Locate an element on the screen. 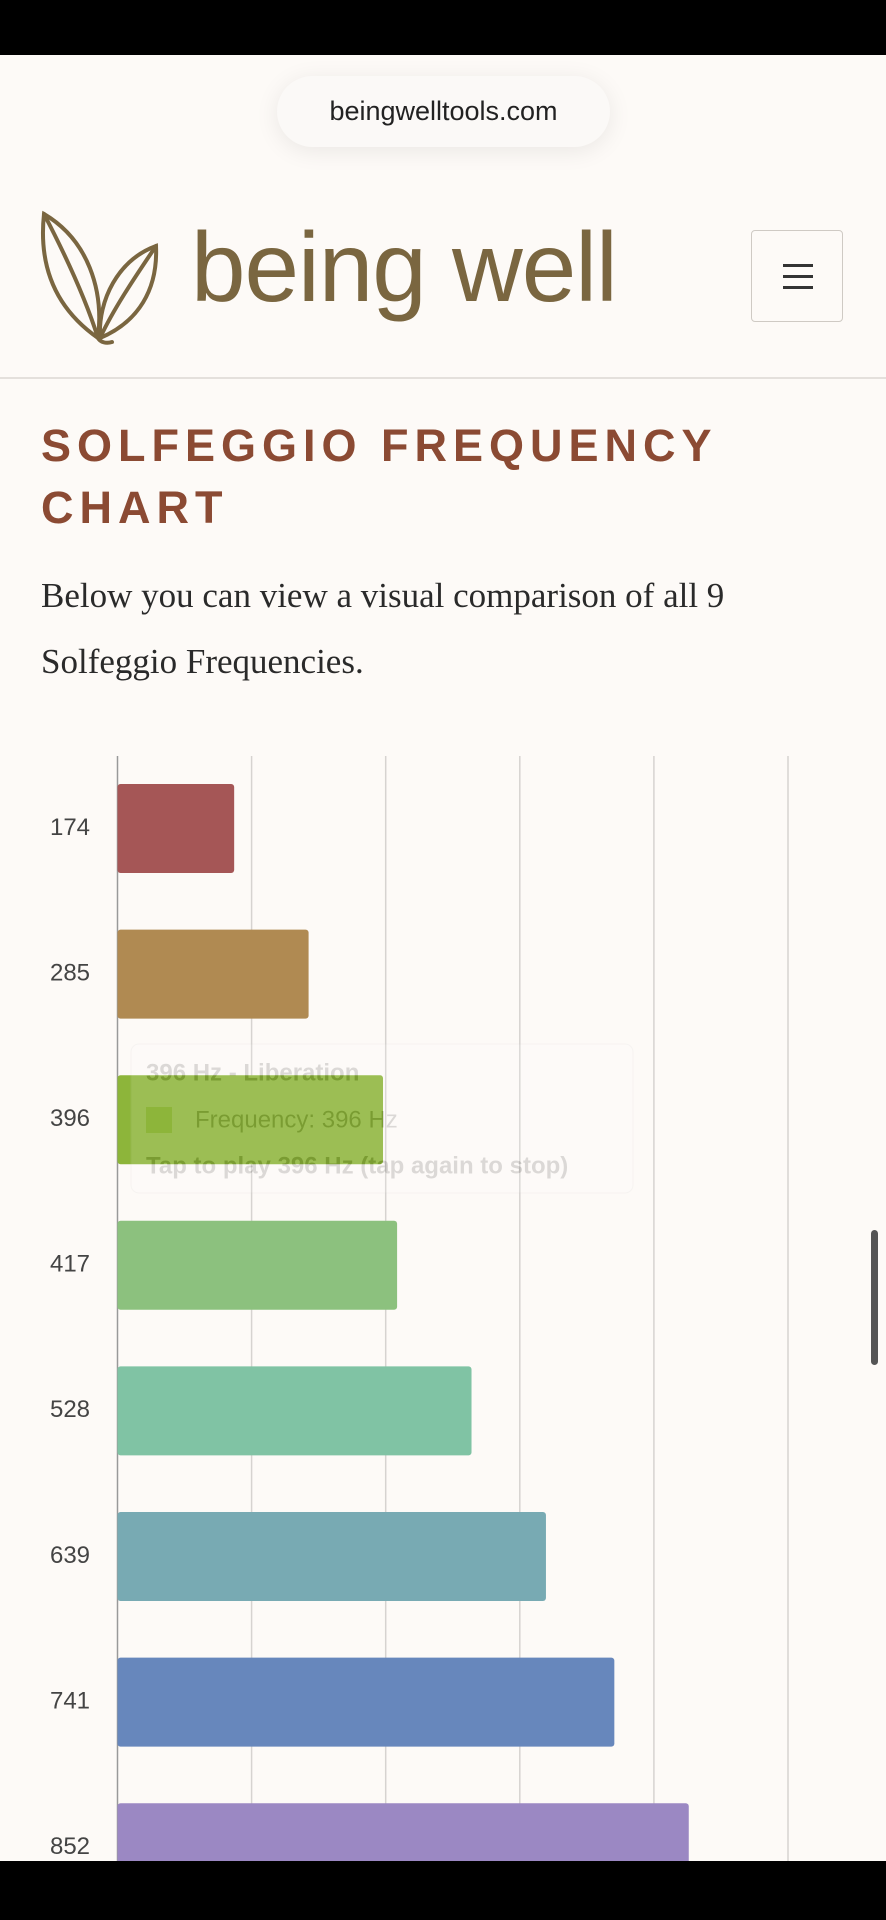 This screenshot has height=1920, width=886. tooltip-hint: Tap to play 396 Hz (tap again to stop) is located at coordinates (357, 1165).